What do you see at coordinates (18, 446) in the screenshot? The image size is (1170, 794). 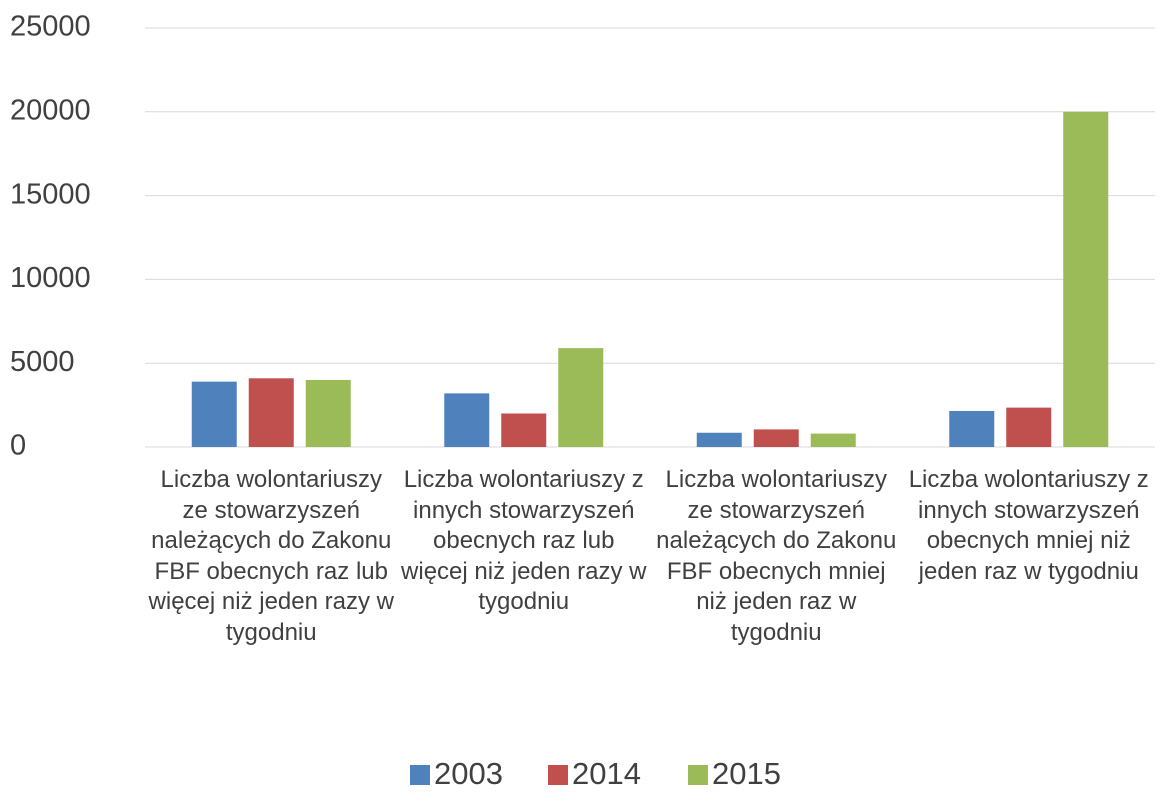 I see `y-tick-label: 0` at bounding box center [18, 446].